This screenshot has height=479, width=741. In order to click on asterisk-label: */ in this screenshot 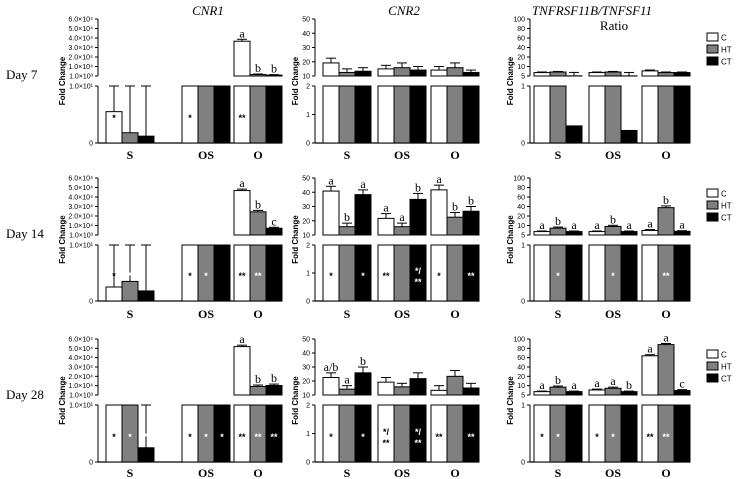, I will do `click(418, 432)`.